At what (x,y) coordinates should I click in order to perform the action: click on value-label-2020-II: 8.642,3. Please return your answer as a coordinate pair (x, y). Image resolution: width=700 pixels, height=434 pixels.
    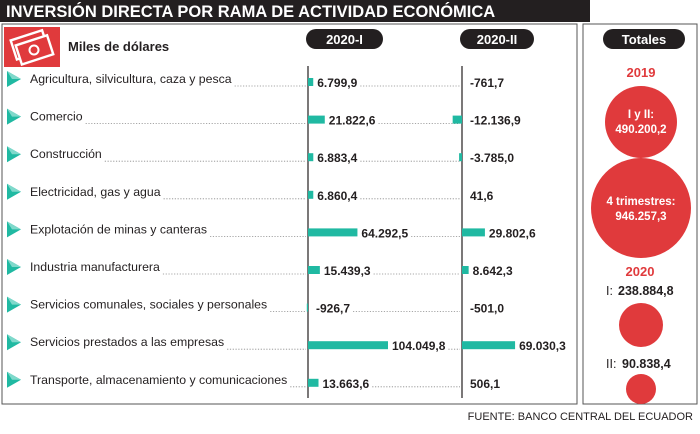
    Looking at the image, I should click on (493, 271).